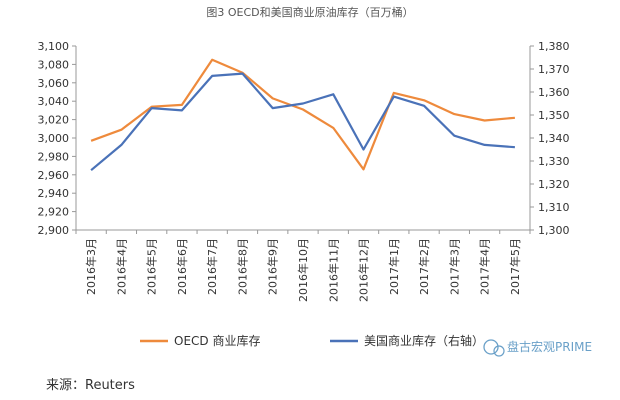 The height and width of the screenshot is (400, 620). I want to click on right-y-tick-label: 1,320, so click(554, 184).